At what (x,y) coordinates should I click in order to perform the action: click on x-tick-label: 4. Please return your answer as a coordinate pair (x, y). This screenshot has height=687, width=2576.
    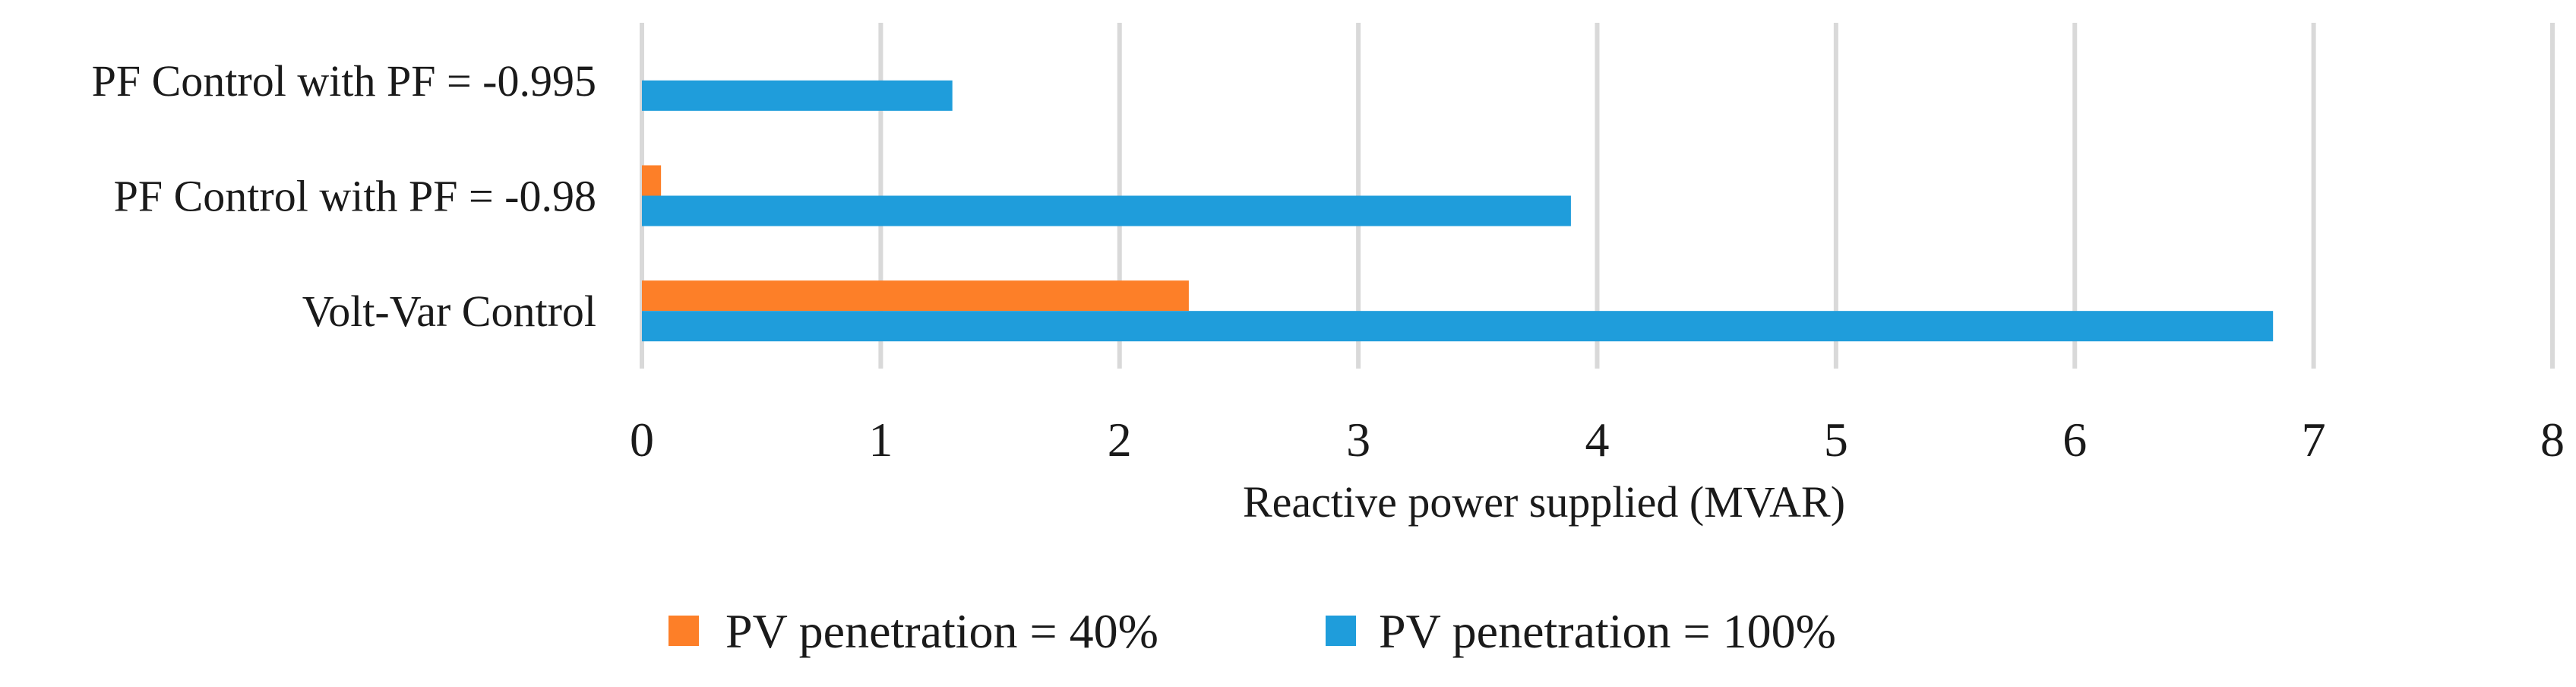
    Looking at the image, I should click on (1597, 440).